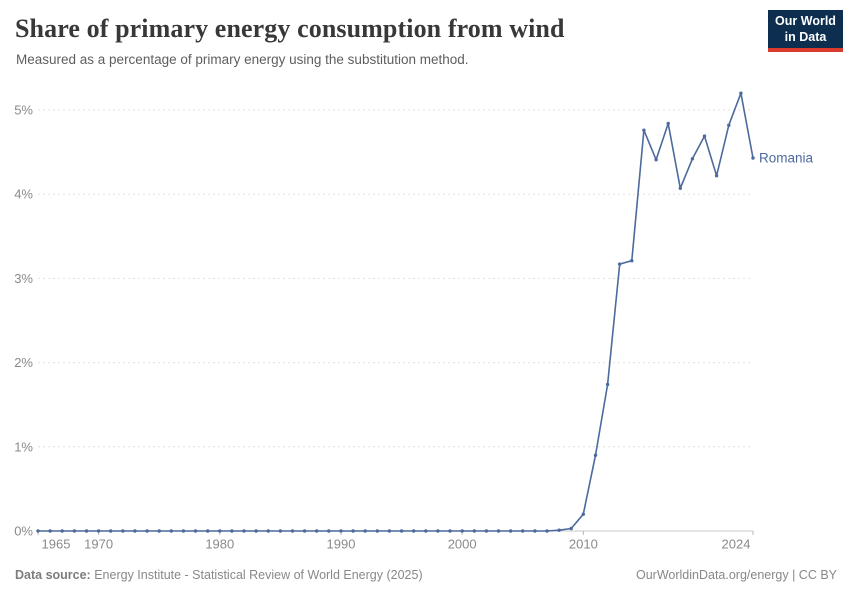 The image size is (850, 600). I want to click on x-tick-label: 2024, so click(736, 544).